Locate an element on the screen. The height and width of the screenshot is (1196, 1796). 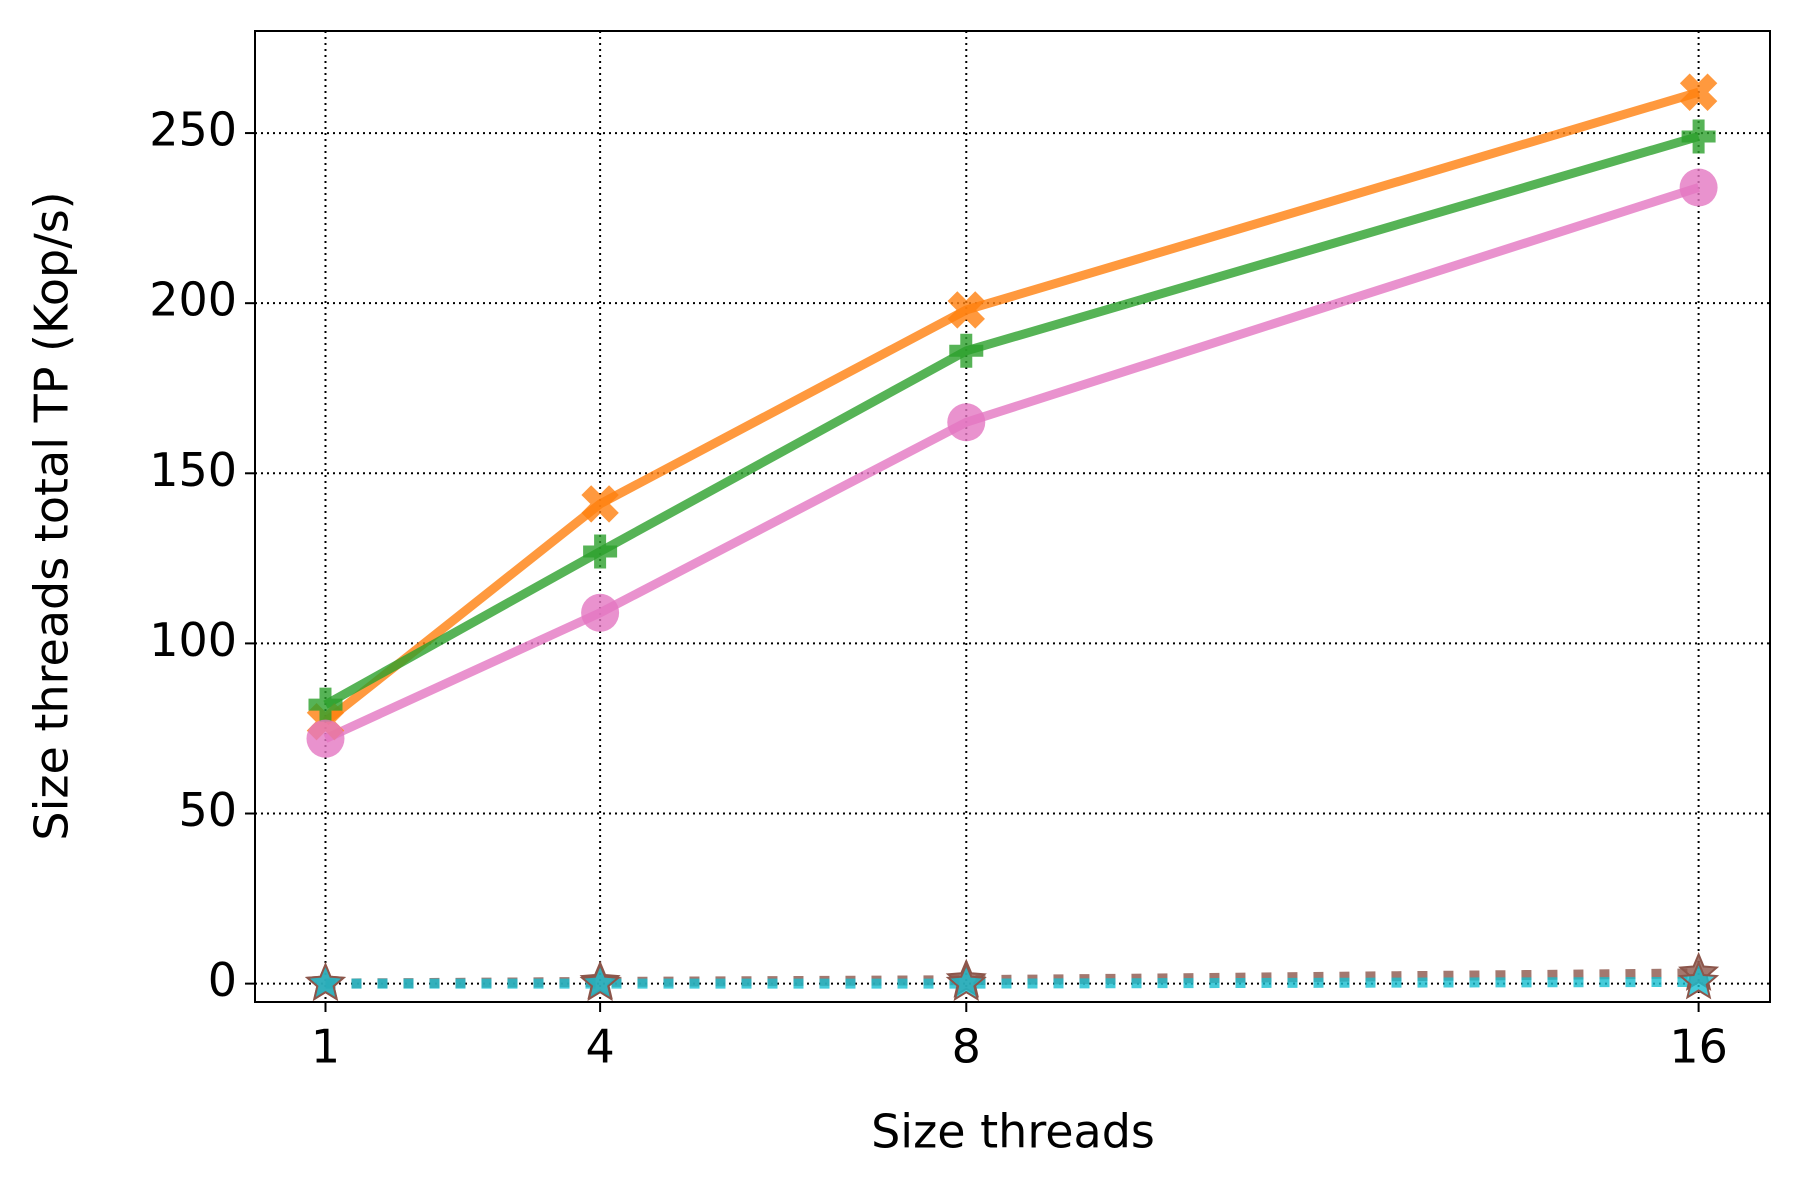
y-tick-label: 100 is located at coordinates (193, 640).